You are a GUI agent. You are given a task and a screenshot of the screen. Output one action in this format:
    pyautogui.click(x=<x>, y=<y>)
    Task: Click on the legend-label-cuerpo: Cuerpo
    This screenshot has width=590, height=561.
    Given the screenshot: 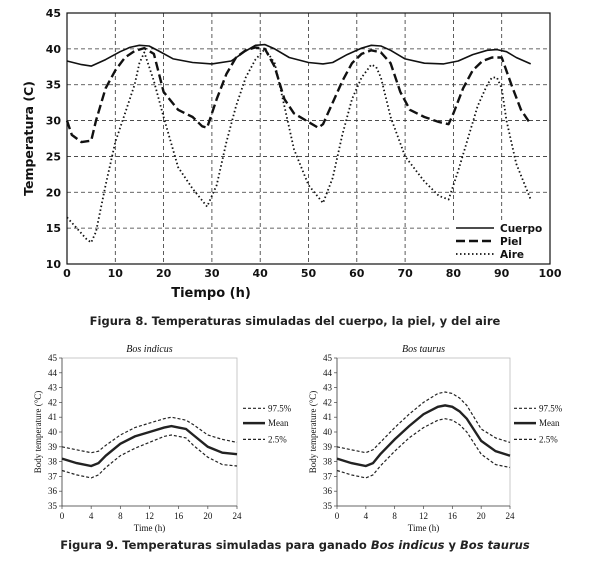 What is the action you would take?
    pyautogui.click(x=521, y=229)
    